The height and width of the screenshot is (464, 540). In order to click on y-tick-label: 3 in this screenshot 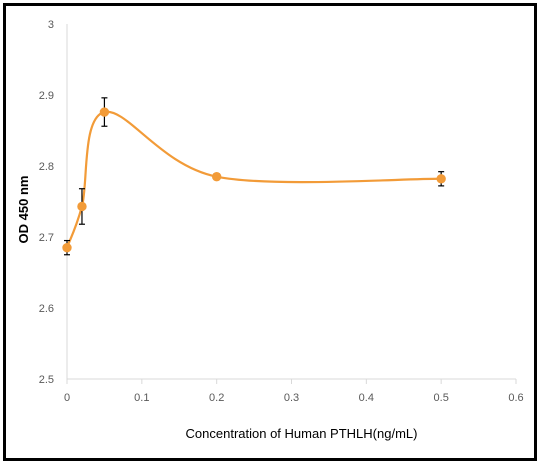, I will do `click(51, 25)`.